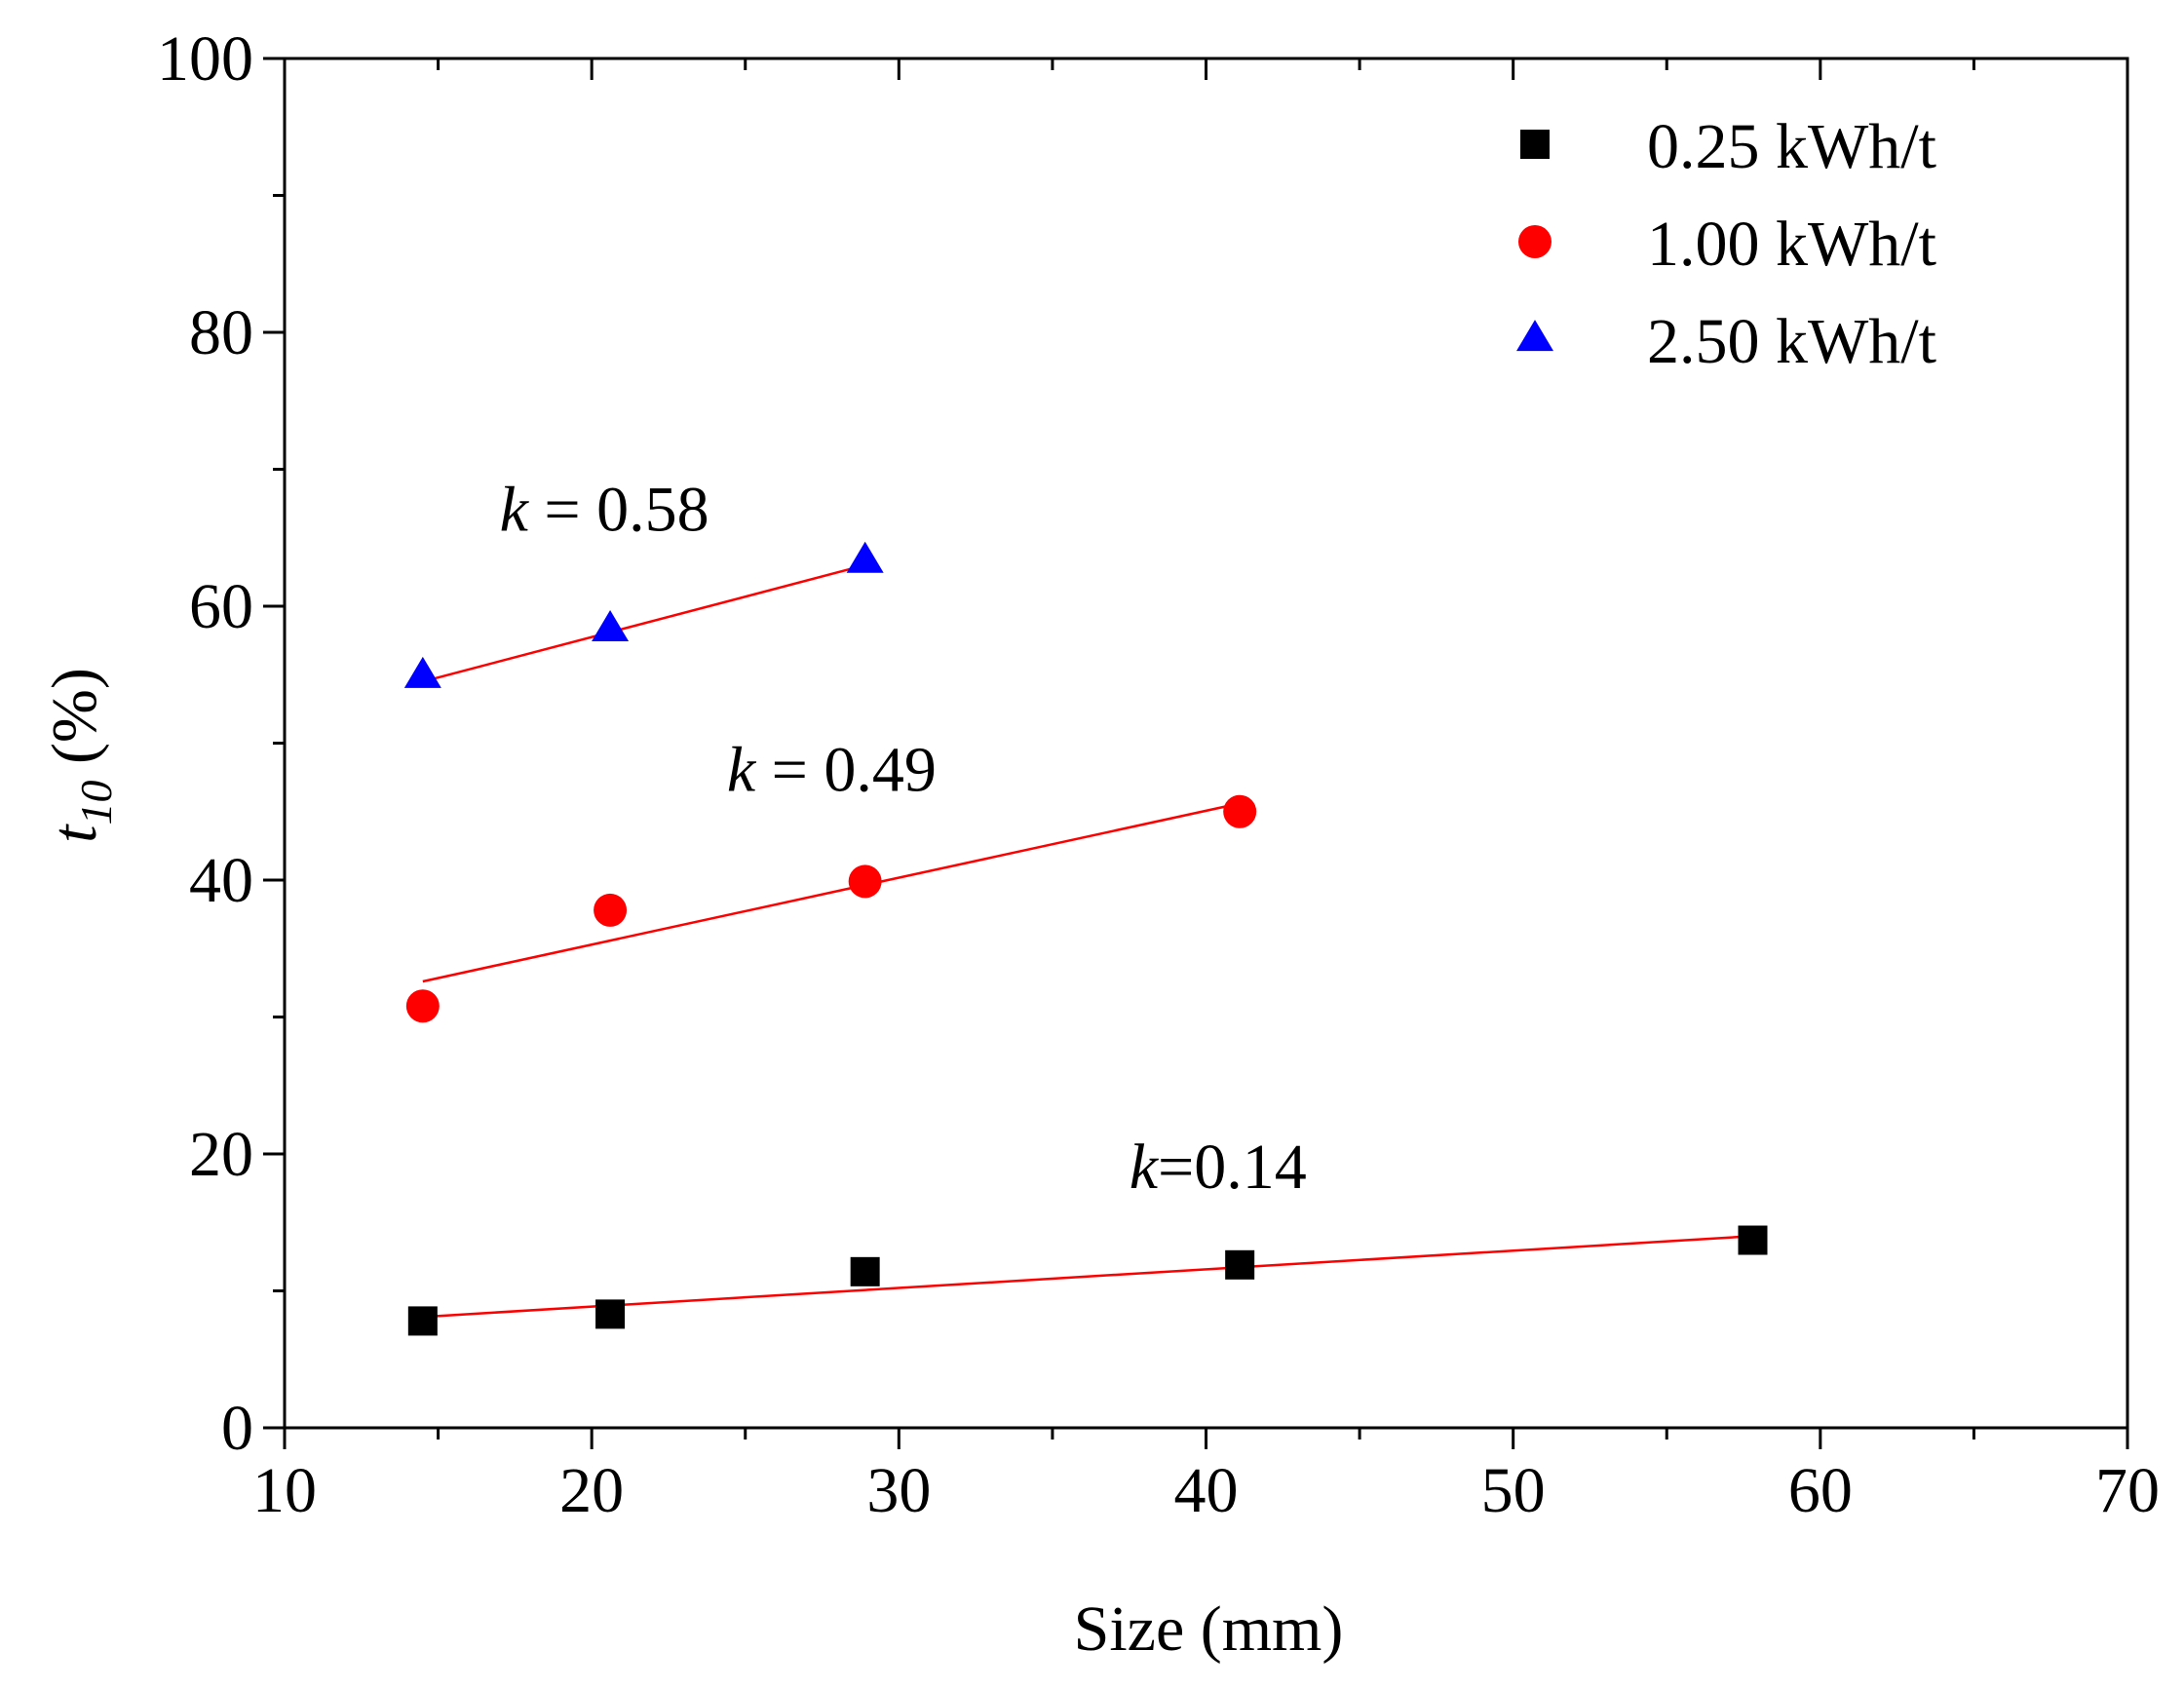 This screenshot has width=2184, height=1689. Describe the element at coordinates (1791, 341) in the screenshot. I see `legend-label: 2.50 kWh/t` at that location.